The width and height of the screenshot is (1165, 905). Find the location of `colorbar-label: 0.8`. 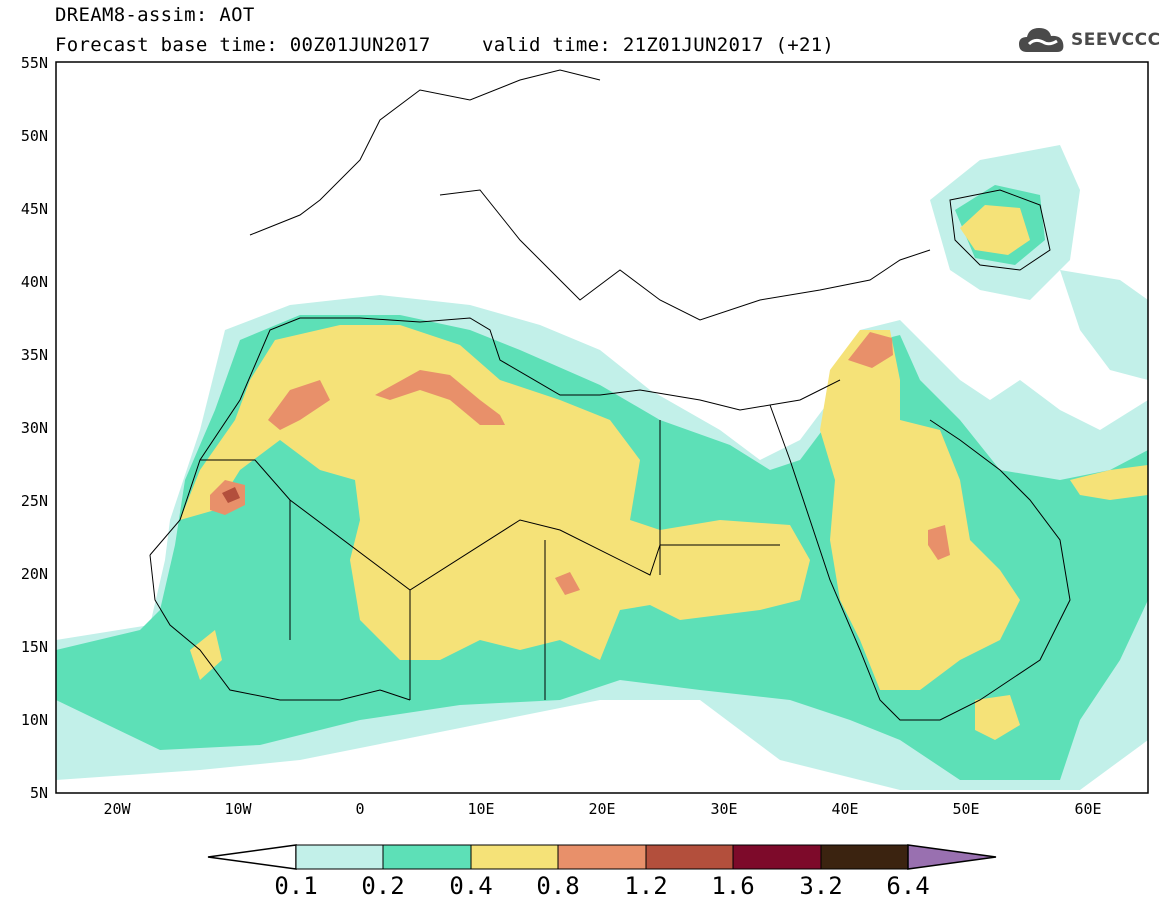

colorbar-label: 0.8 is located at coordinates (558, 886).